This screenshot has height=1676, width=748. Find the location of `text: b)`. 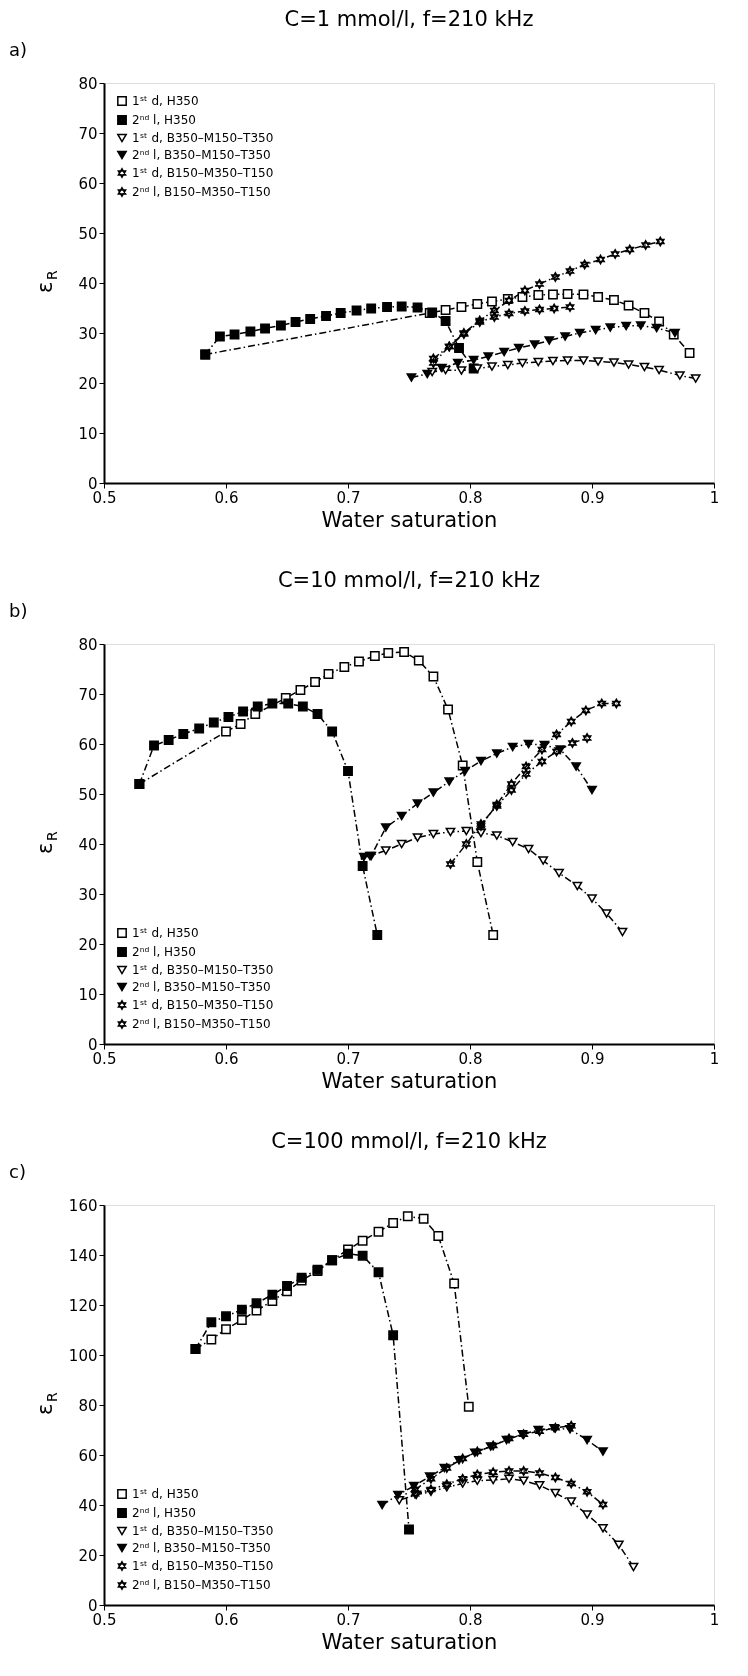

text: b) is located at coordinates (18, 610).